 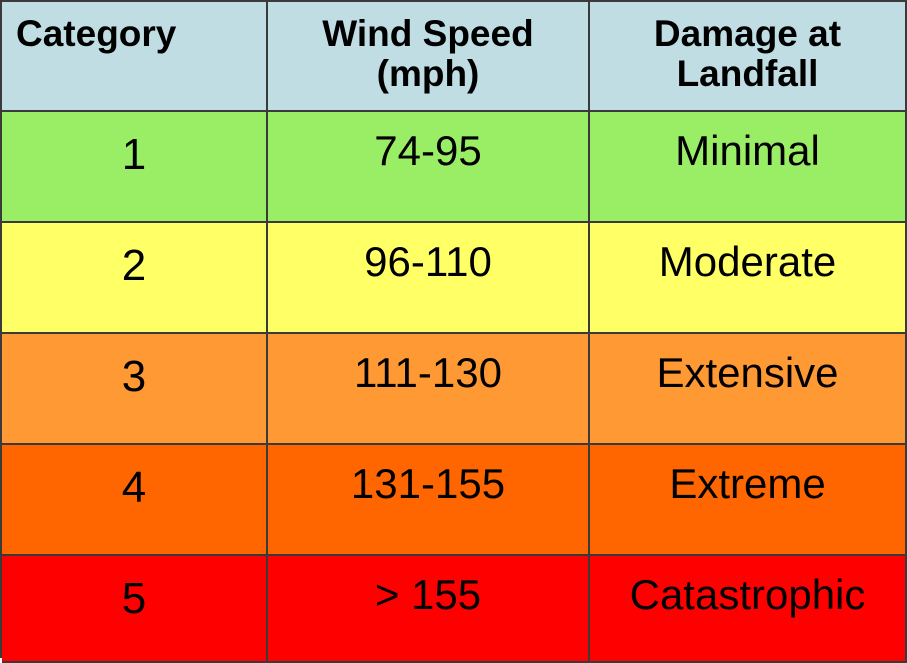 What do you see at coordinates (429, 609) in the screenshot?
I see `wind-speed-cell: > 155` at bounding box center [429, 609].